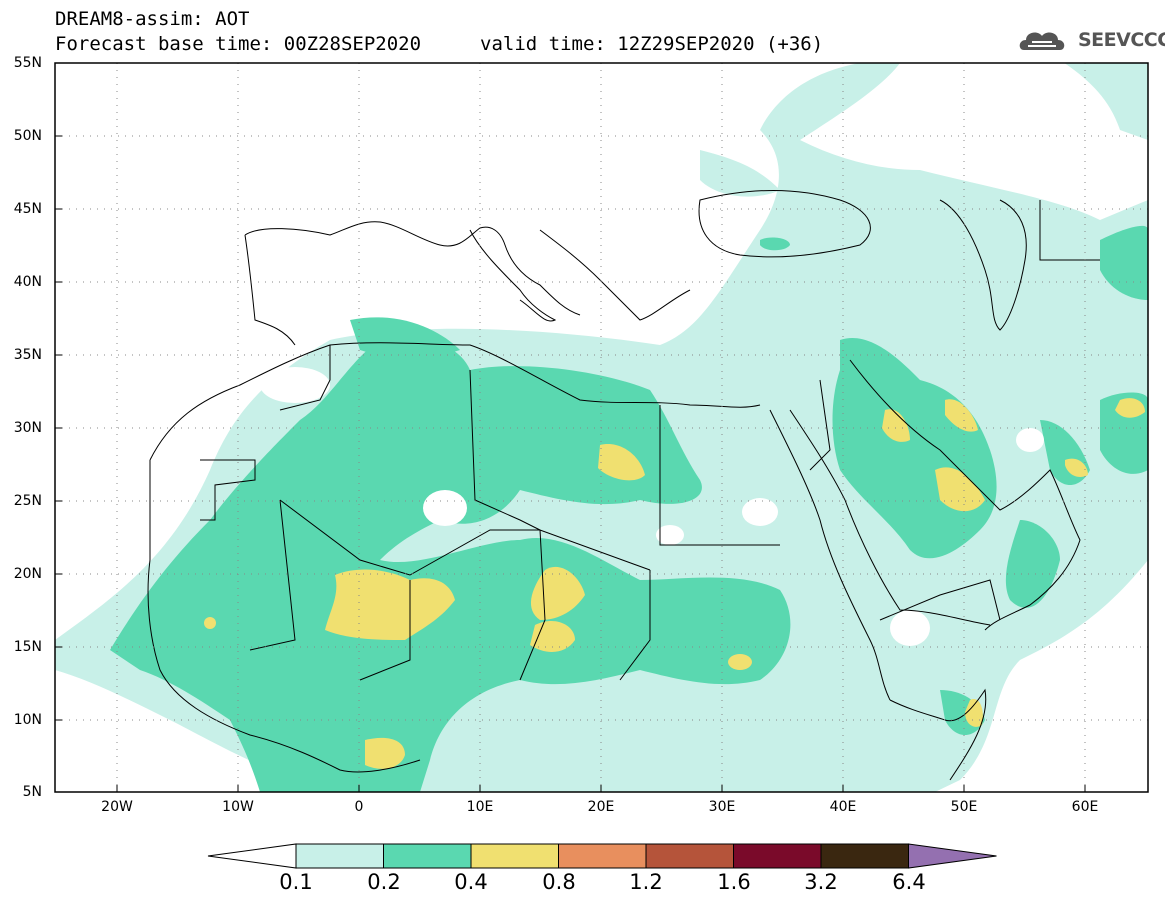  Describe the element at coordinates (384, 882) in the screenshot. I see `colorbar-label: 0.2` at that location.